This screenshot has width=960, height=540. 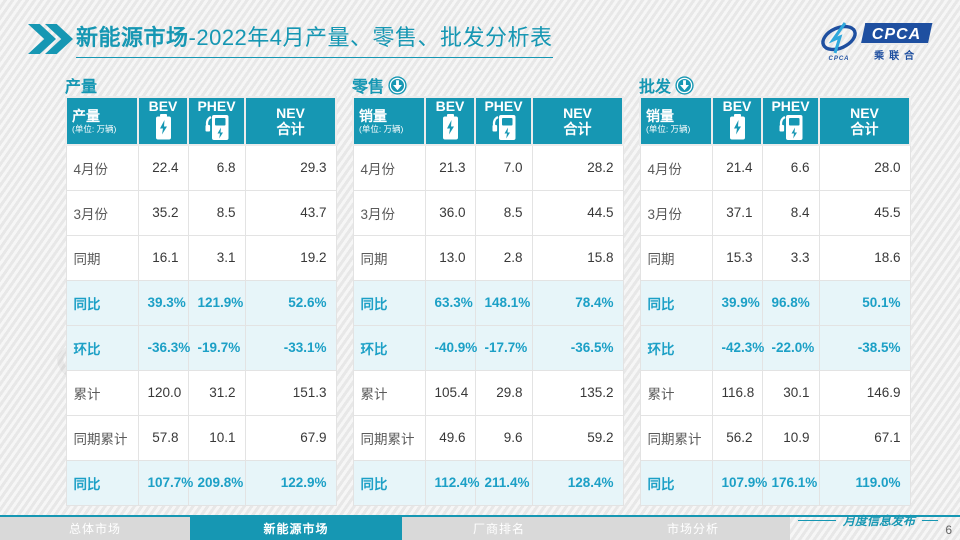 What do you see at coordinates (450, 212) in the screenshot?
I see `cell-value: 36.0` at bounding box center [450, 212].